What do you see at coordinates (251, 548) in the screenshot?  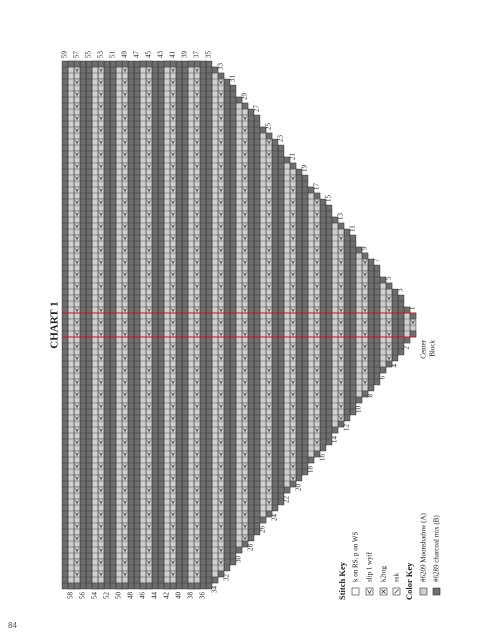 I see `row-number: 28` at bounding box center [251, 548].